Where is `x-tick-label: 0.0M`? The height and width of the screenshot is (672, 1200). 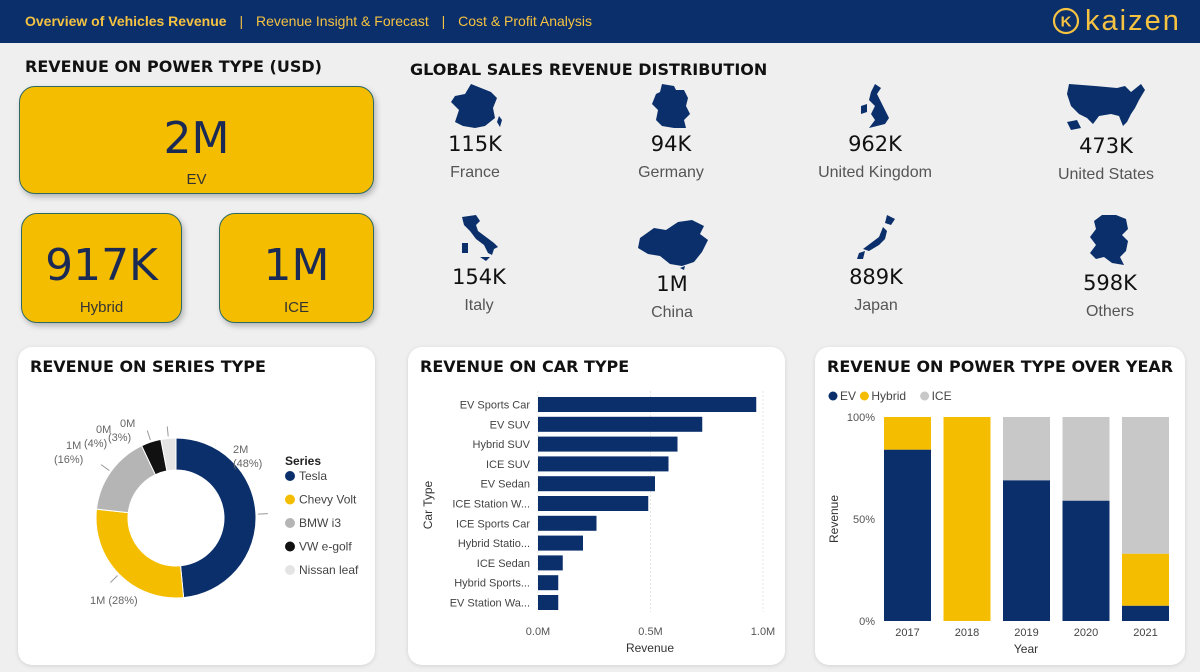
x-tick-label: 0.0M is located at coordinates (538, 632).